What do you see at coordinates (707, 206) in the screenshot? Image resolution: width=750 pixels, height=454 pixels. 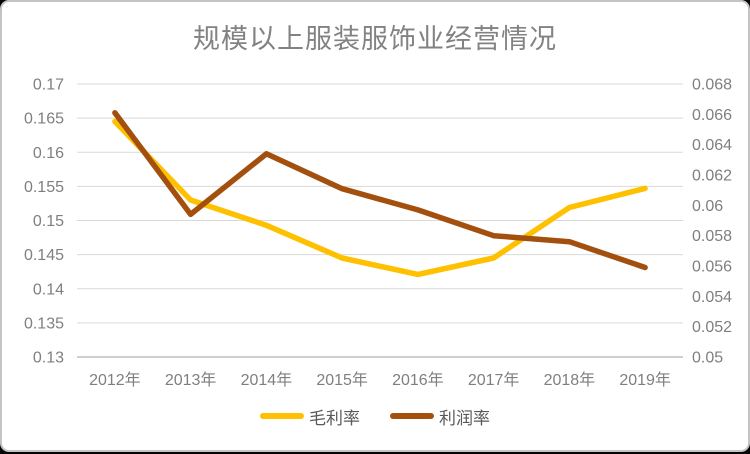 I see `right-axis-tick-label: 0.06` at bounding box center [707, 206].